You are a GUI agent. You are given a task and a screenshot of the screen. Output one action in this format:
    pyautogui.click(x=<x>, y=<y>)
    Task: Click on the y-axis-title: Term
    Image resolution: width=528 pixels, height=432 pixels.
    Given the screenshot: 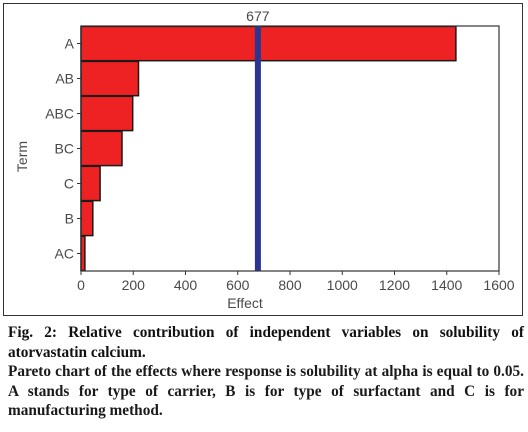 What is the action you would take?
    pyautogui.click(x=22, y=156)
    